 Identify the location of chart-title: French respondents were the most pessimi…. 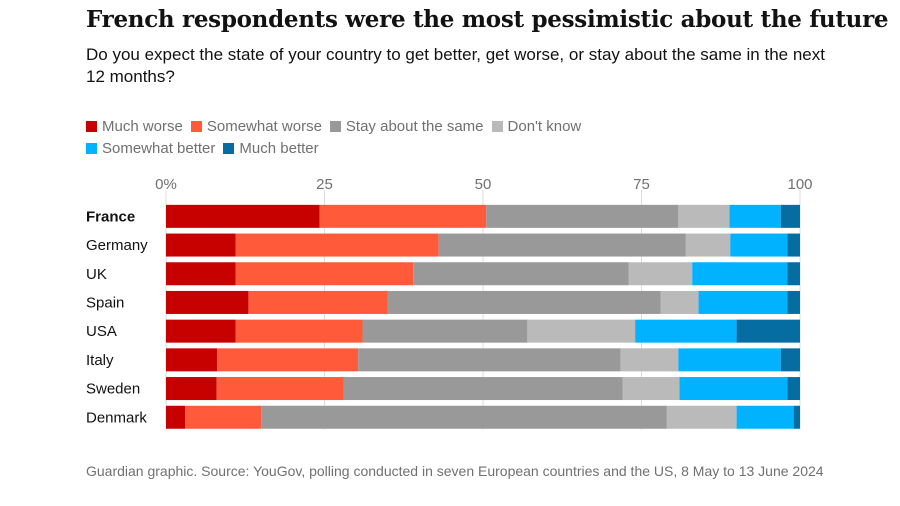
(487, 19).